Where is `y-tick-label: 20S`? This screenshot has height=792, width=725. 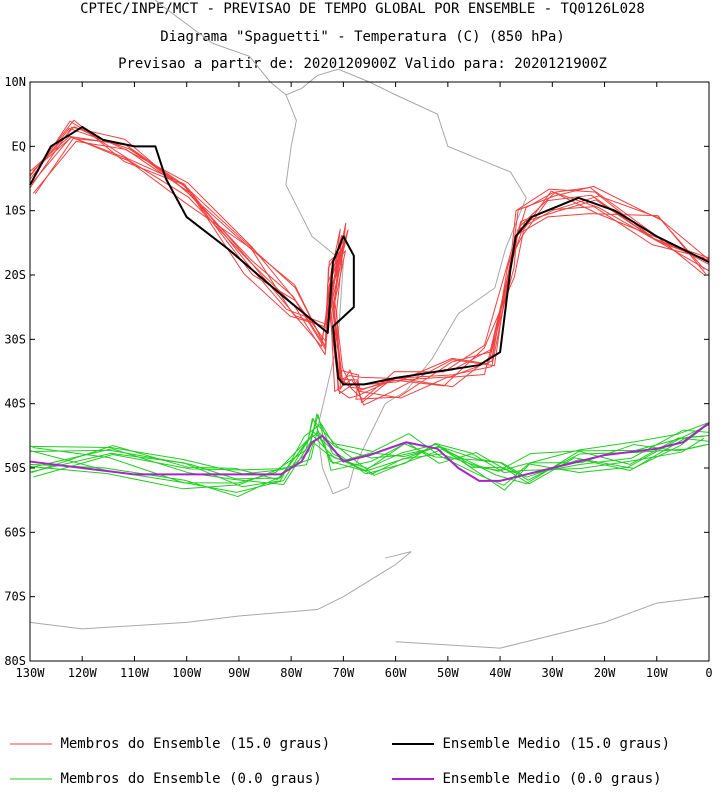
y-tick-label: 20S is located at coordinates (15, 275).